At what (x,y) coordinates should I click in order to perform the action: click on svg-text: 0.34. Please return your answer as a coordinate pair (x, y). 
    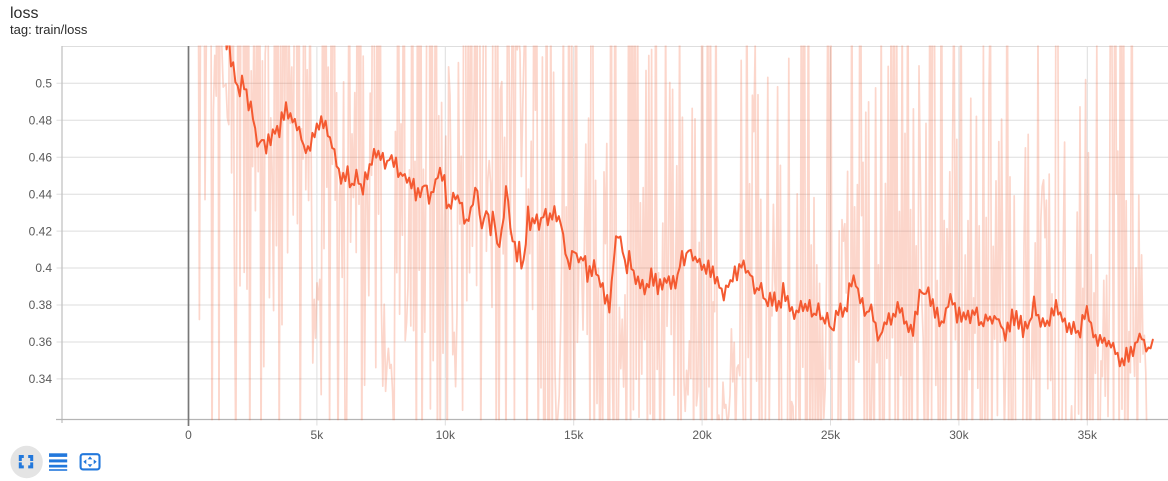
    Looking at the image, I should click on (41, 379).